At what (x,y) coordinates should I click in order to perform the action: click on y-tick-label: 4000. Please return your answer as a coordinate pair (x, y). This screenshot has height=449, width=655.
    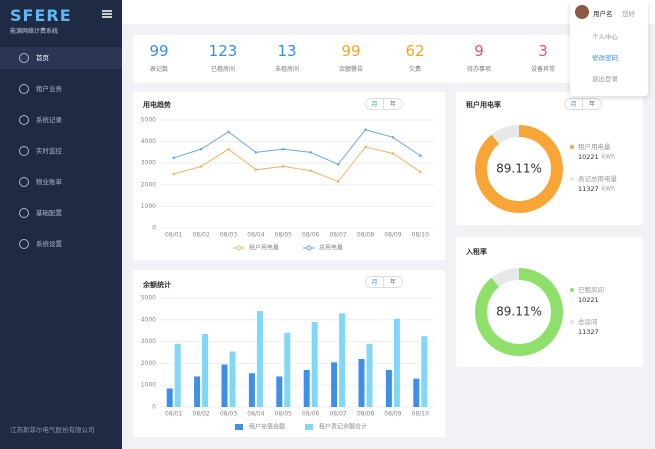
    Looking at the image, I should click on (148, 319).